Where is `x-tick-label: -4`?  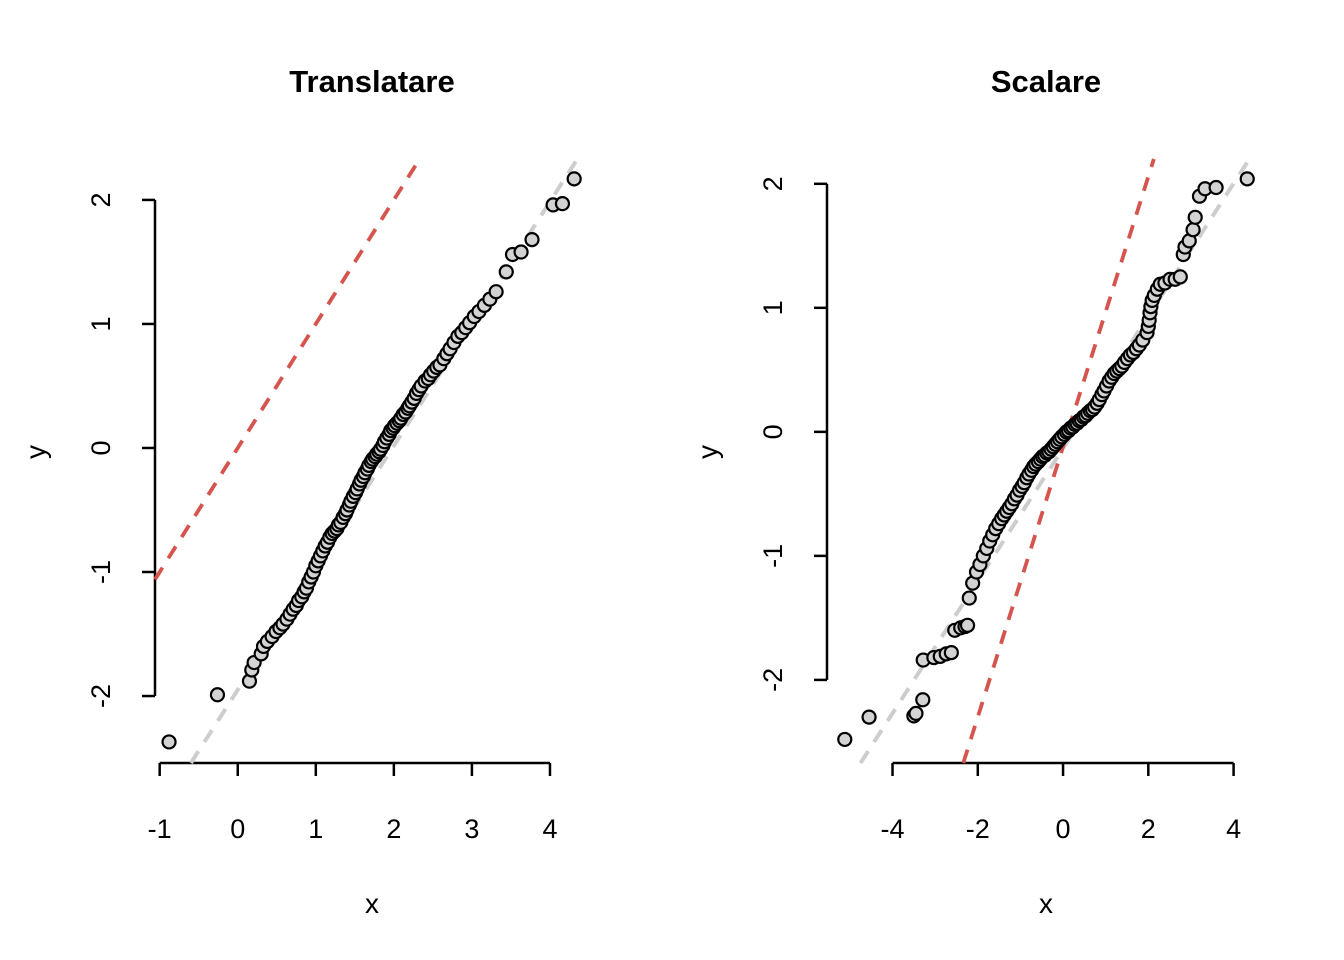
x-tick-label: -4 is located at coordinates (893, 829).